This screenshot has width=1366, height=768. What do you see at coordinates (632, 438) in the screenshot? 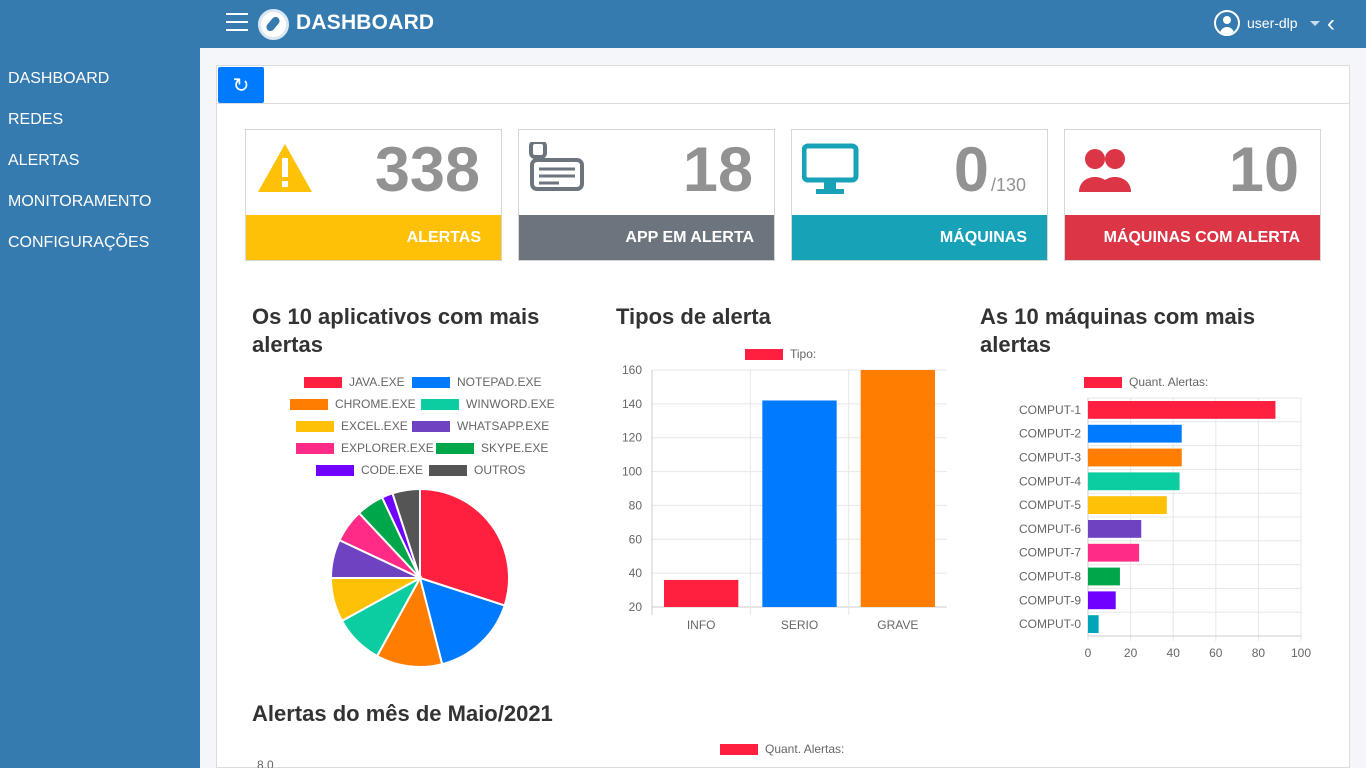
I see `y-tick-label: 120` at bounding box center [632, 438].